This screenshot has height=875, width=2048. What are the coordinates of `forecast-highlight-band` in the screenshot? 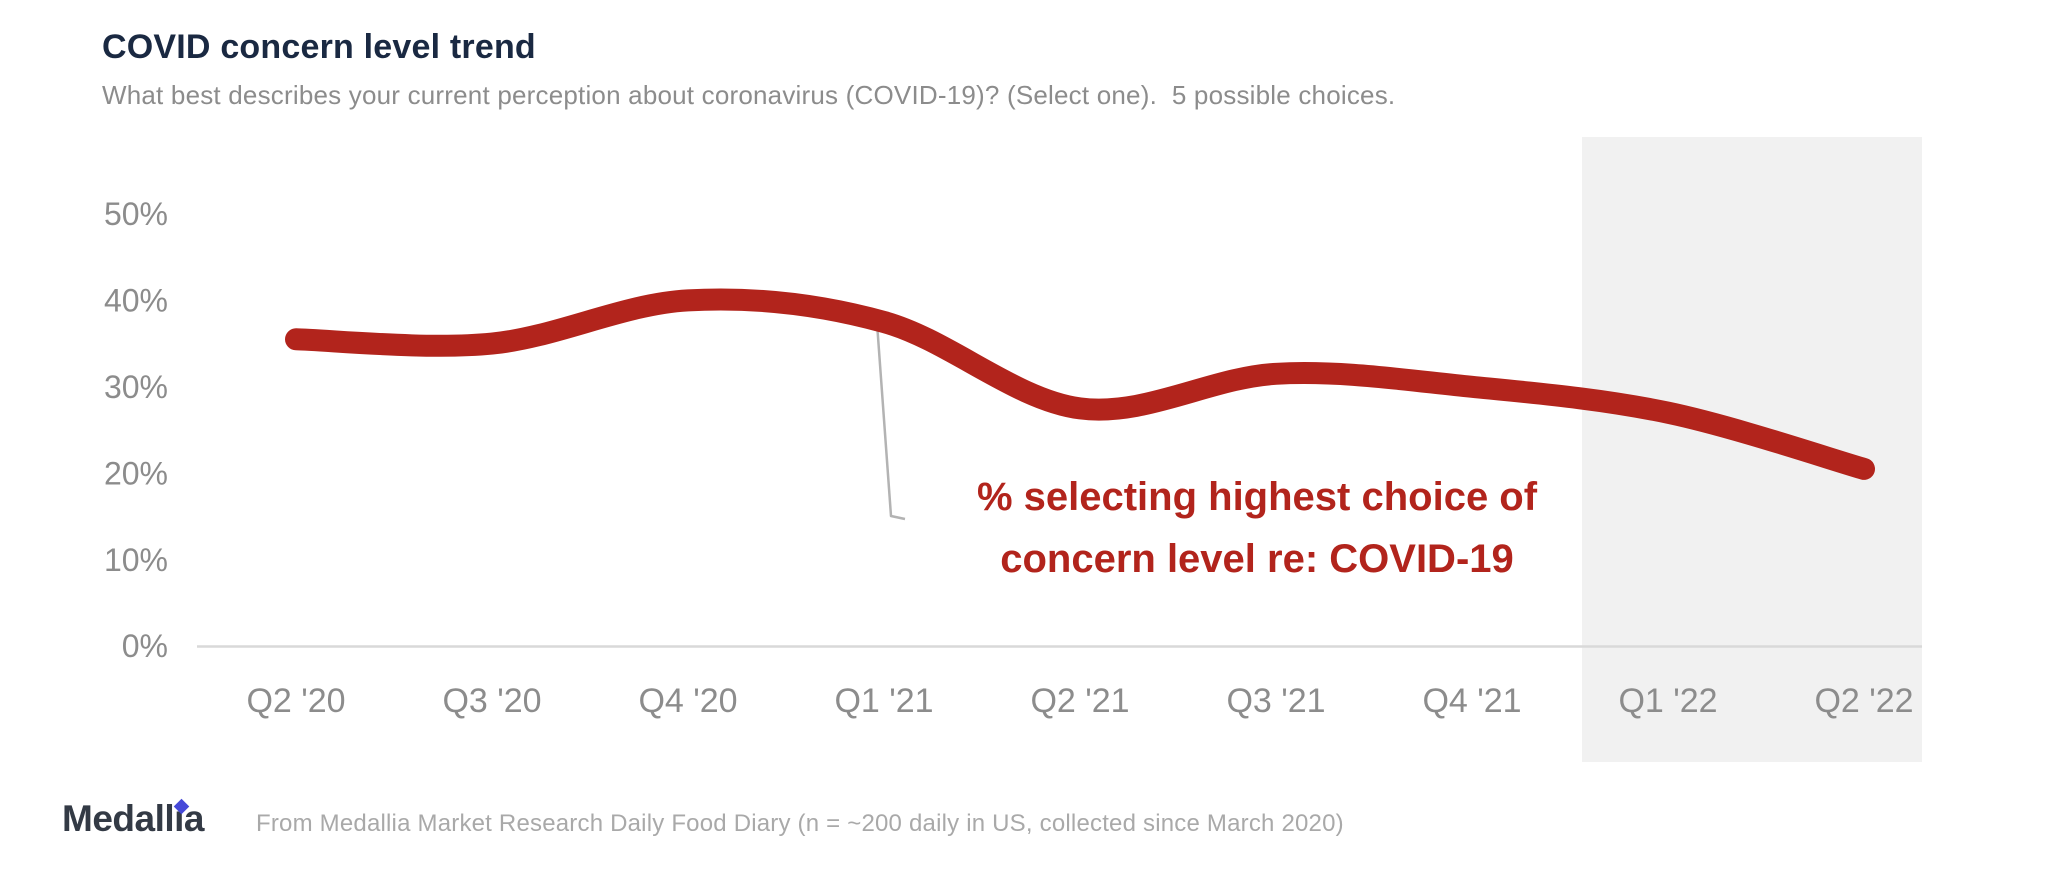 It's located at (1752, 449).